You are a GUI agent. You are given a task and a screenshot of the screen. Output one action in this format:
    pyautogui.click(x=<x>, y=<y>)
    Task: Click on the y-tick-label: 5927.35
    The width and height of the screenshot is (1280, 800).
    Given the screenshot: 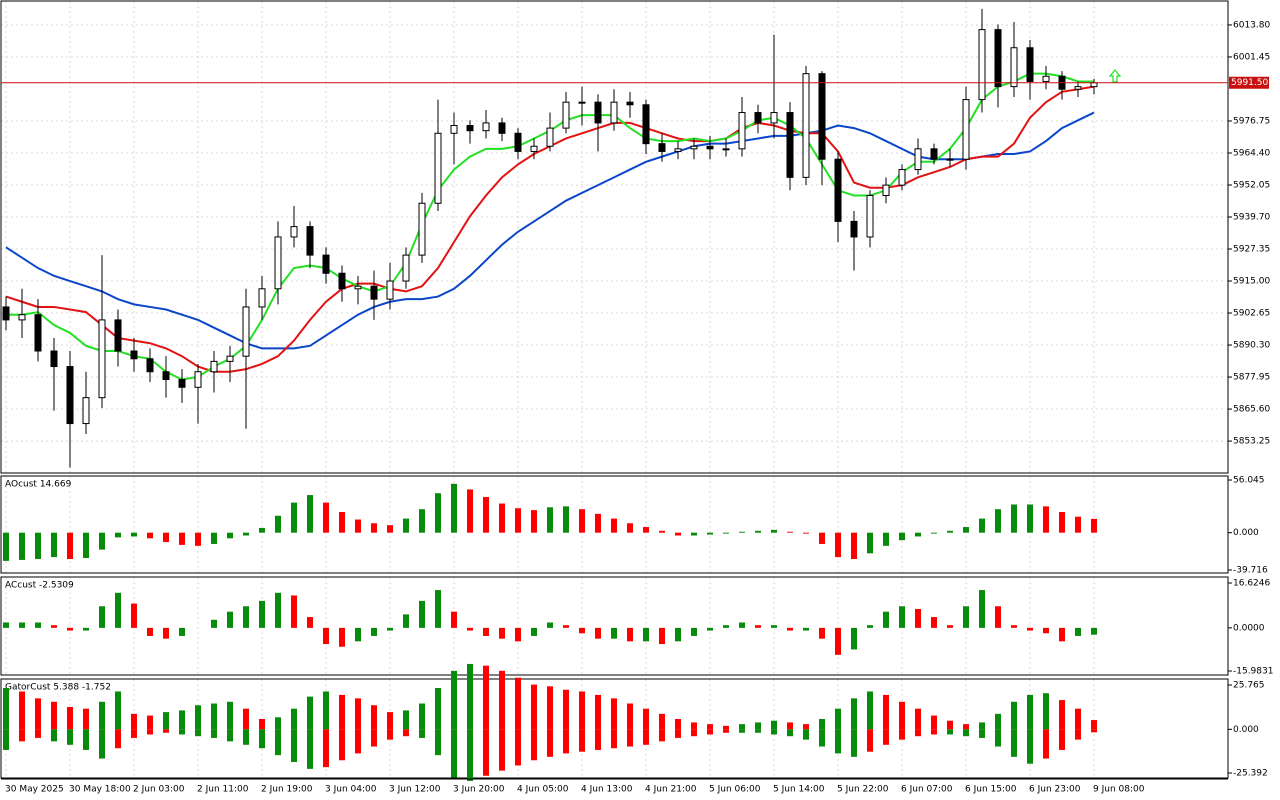 What is the action you would take?
    pyautogui.click(x=1251, y=250)
    